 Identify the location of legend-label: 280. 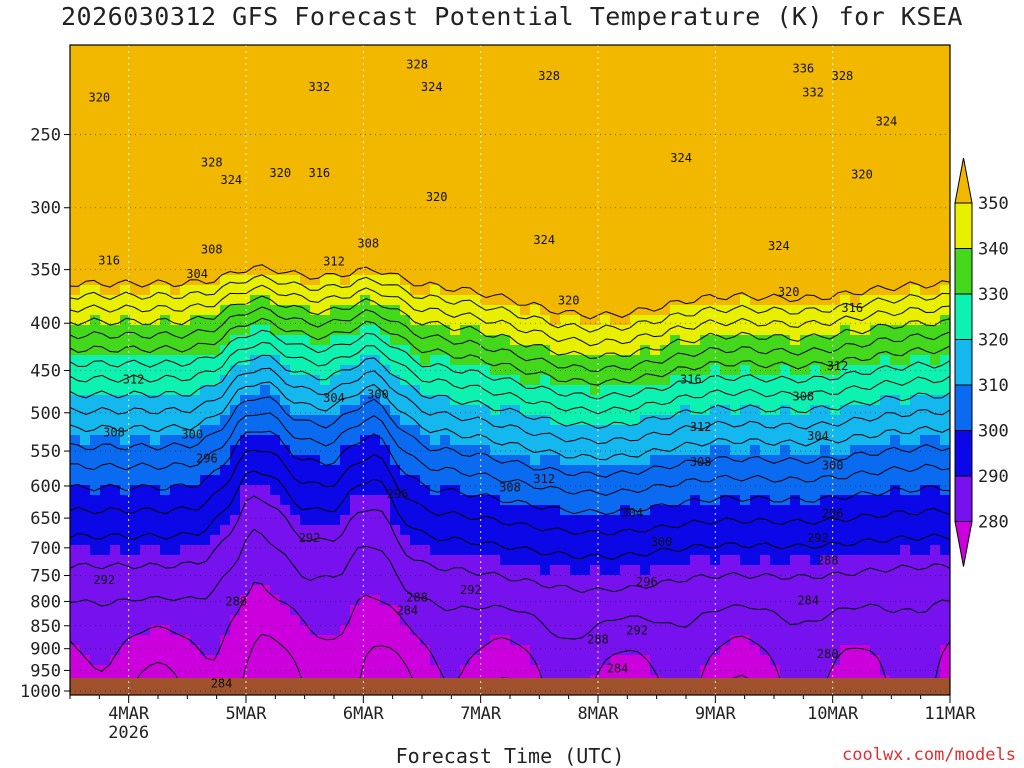
(993, 523).